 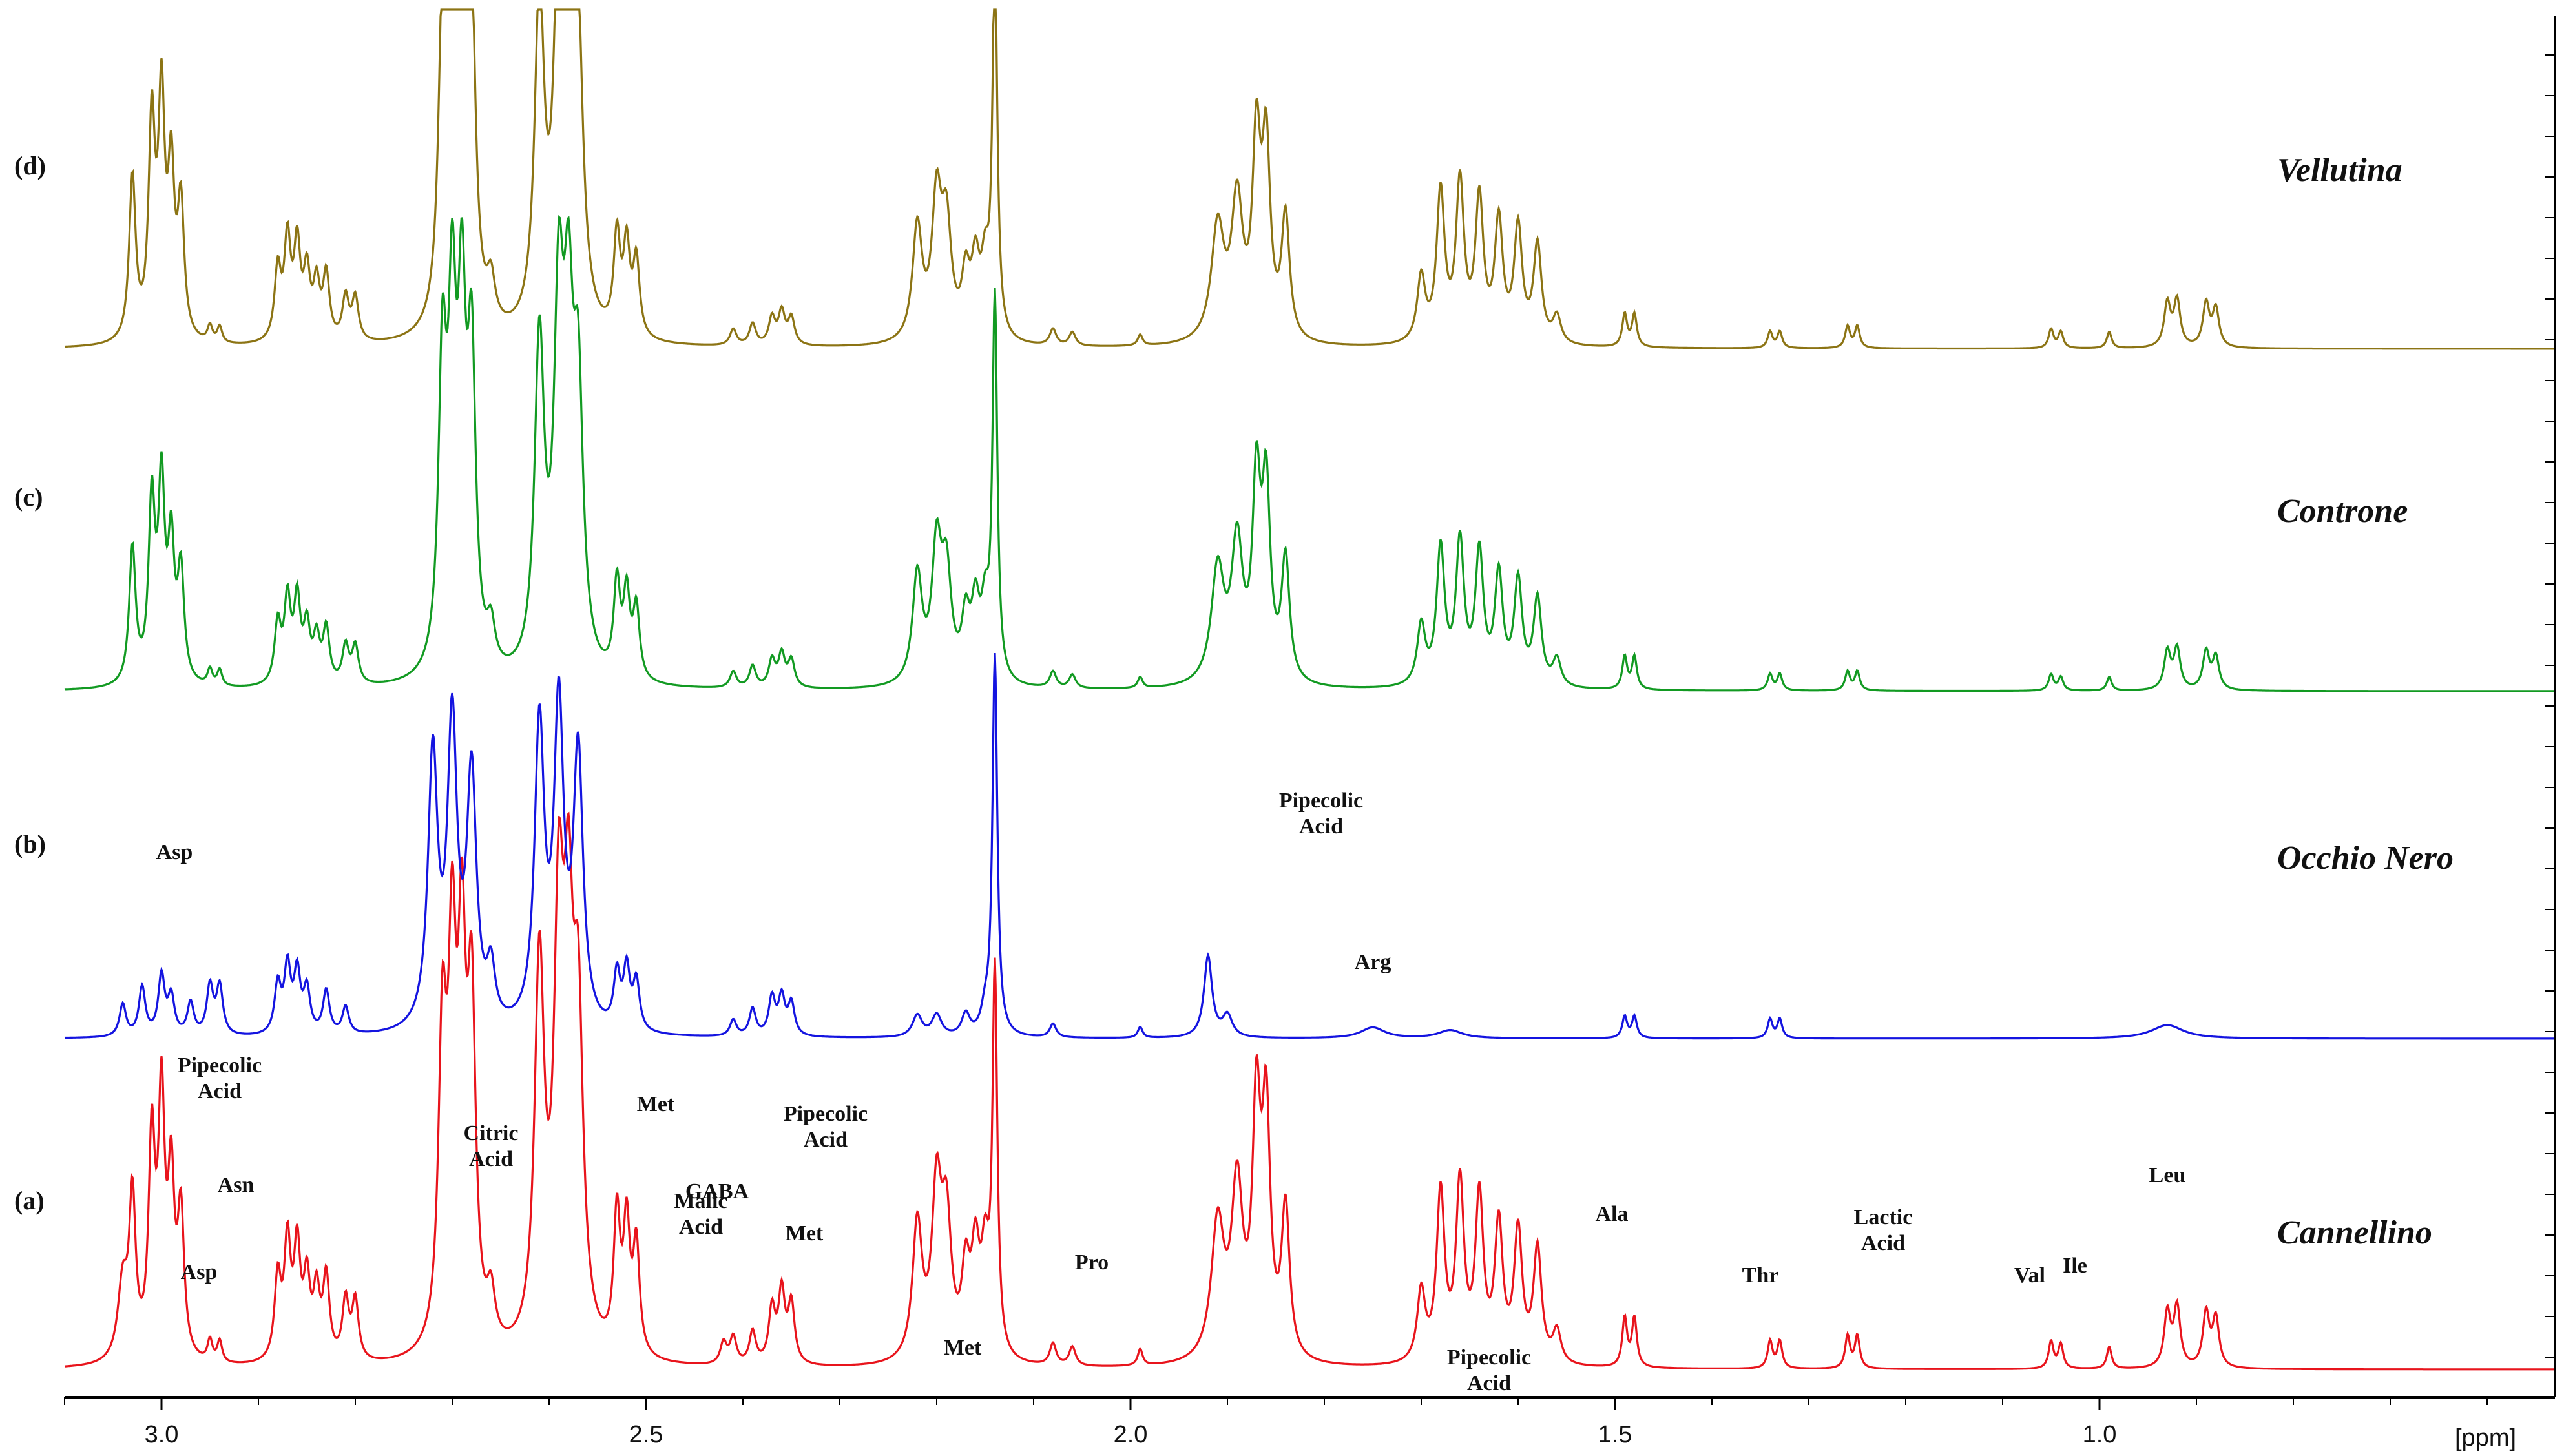 I want to click on peak-annotation: Val, so click(x=2029, y=1275).